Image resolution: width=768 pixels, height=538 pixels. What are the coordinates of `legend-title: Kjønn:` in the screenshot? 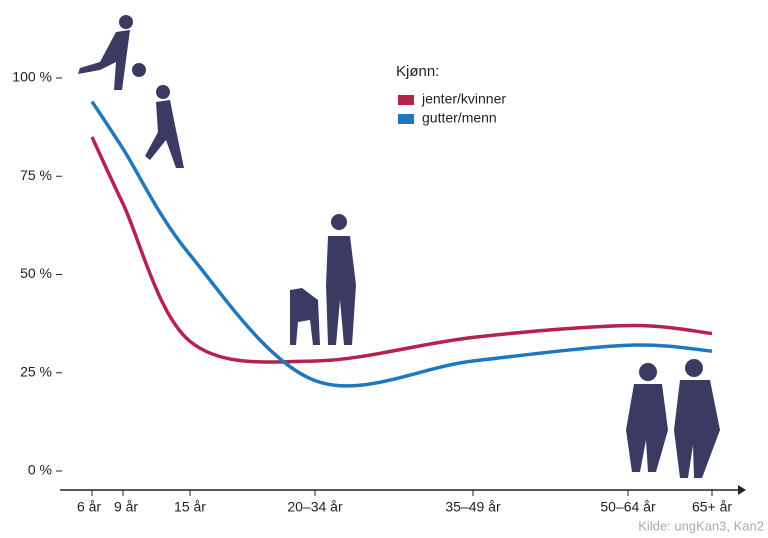 It's located at (417, 71).